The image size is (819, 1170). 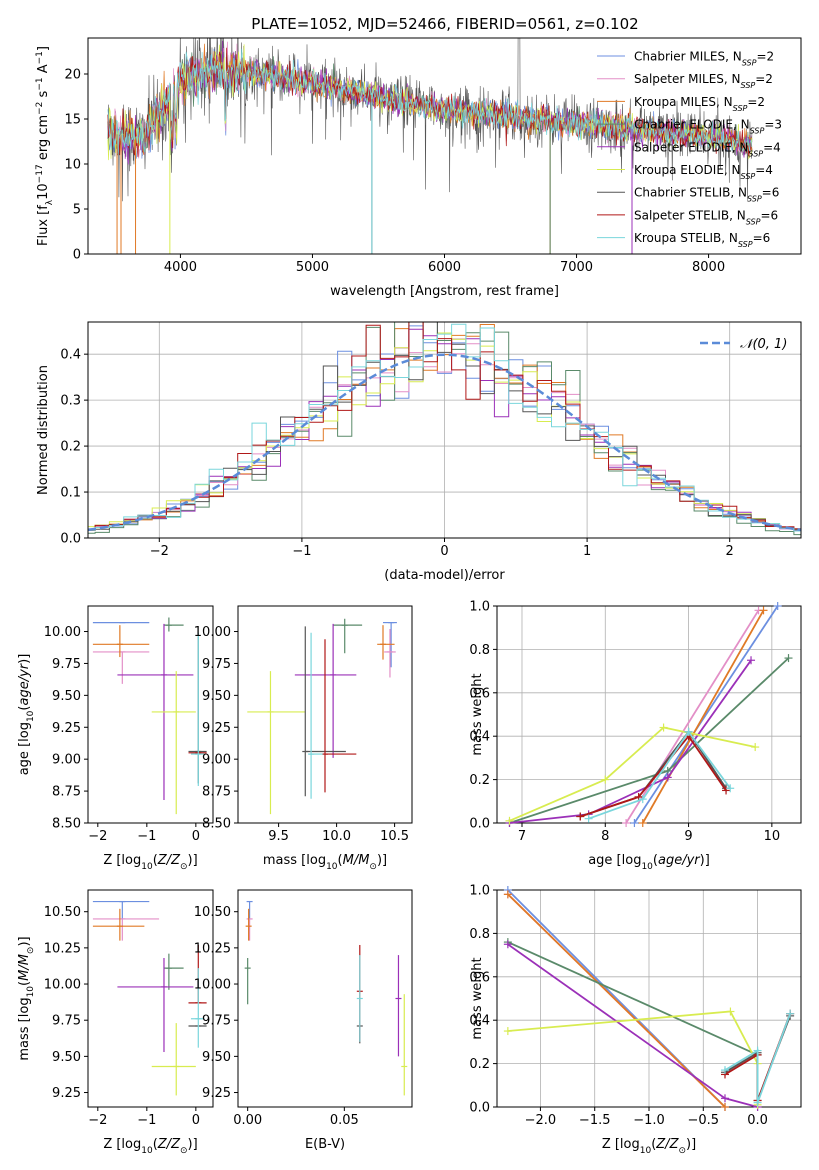 What do you see at coordinates (690, 215) in the screenshot?
I see `legend-label: Salpeter STELIB, N` at bounding box center [690, 215].